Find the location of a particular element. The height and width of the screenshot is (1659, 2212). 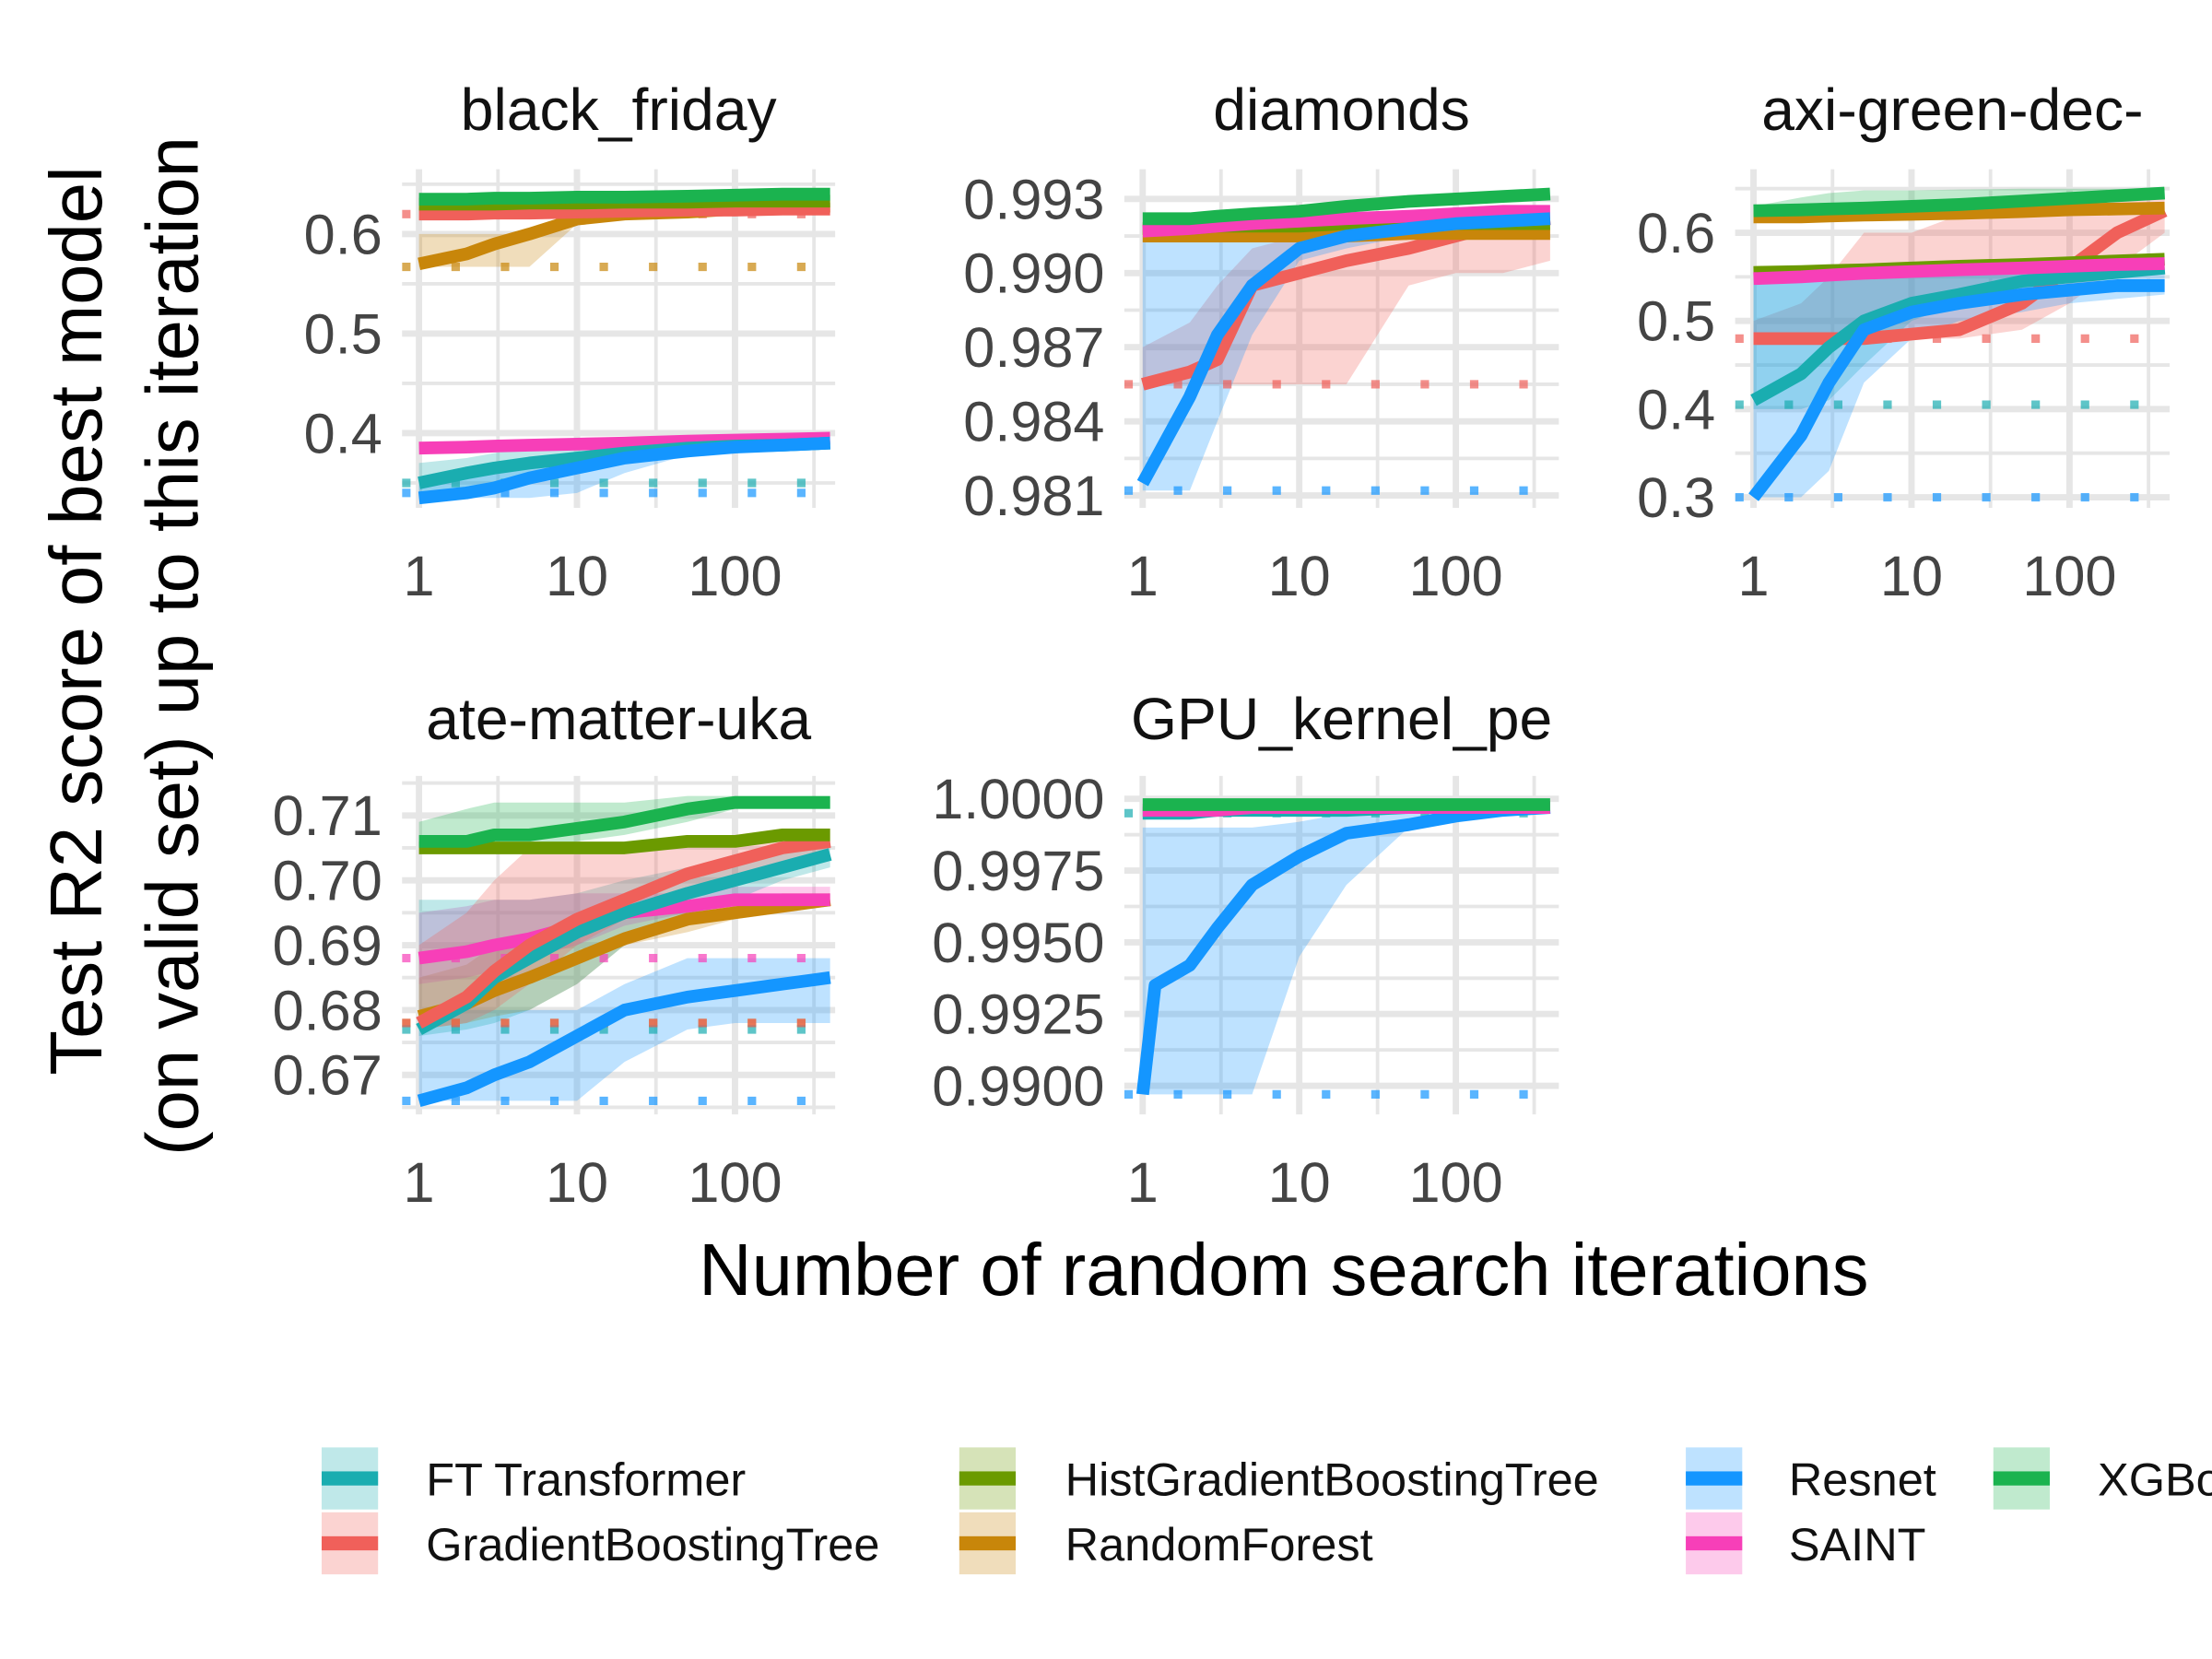

legend-item-xgboost: XGBoost is located at coordinates (2102, 1478).